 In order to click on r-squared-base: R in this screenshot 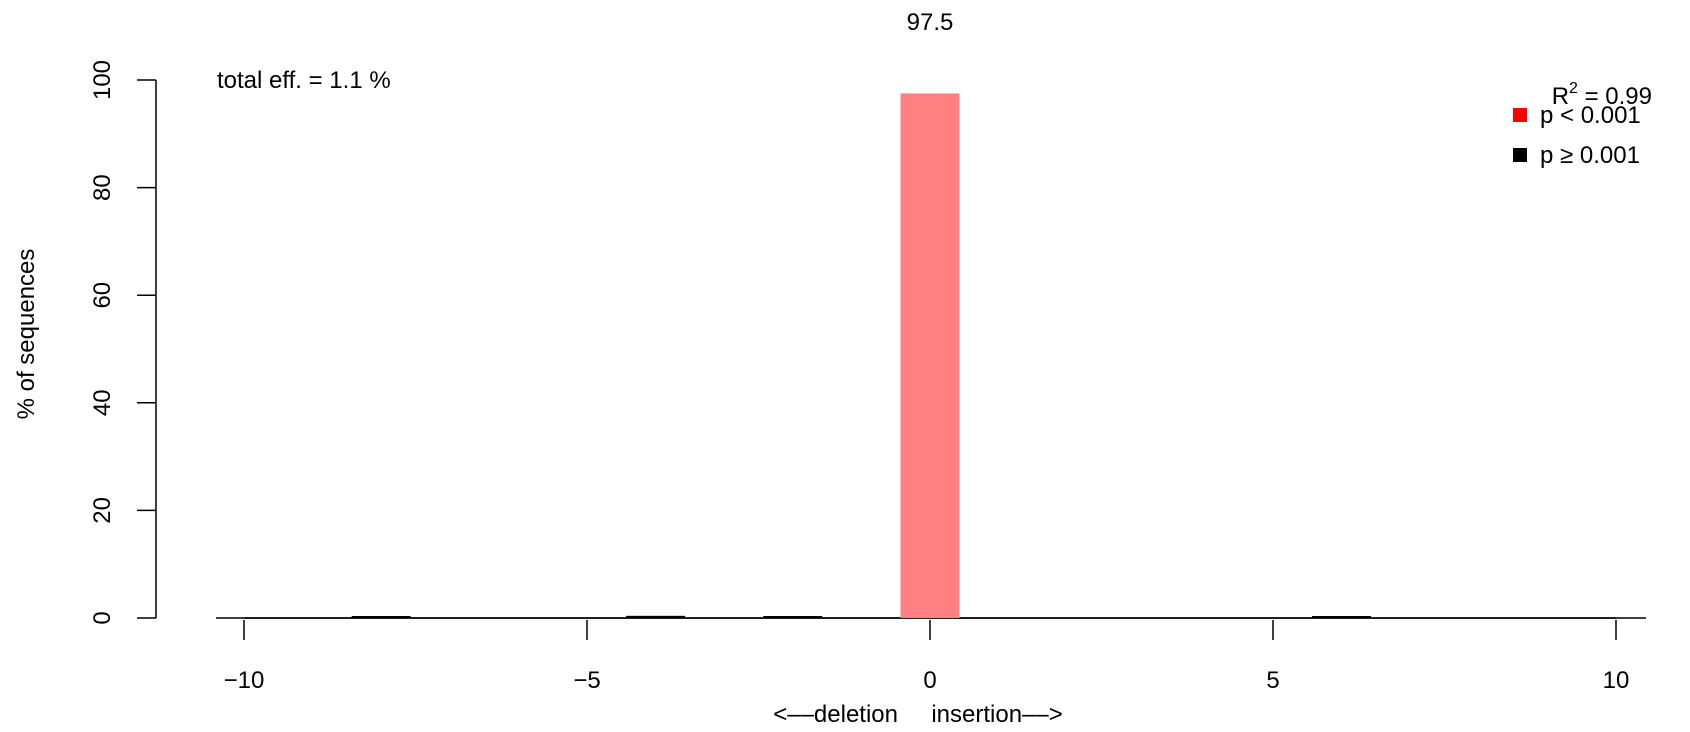, I will do `click(1560, 96)`.